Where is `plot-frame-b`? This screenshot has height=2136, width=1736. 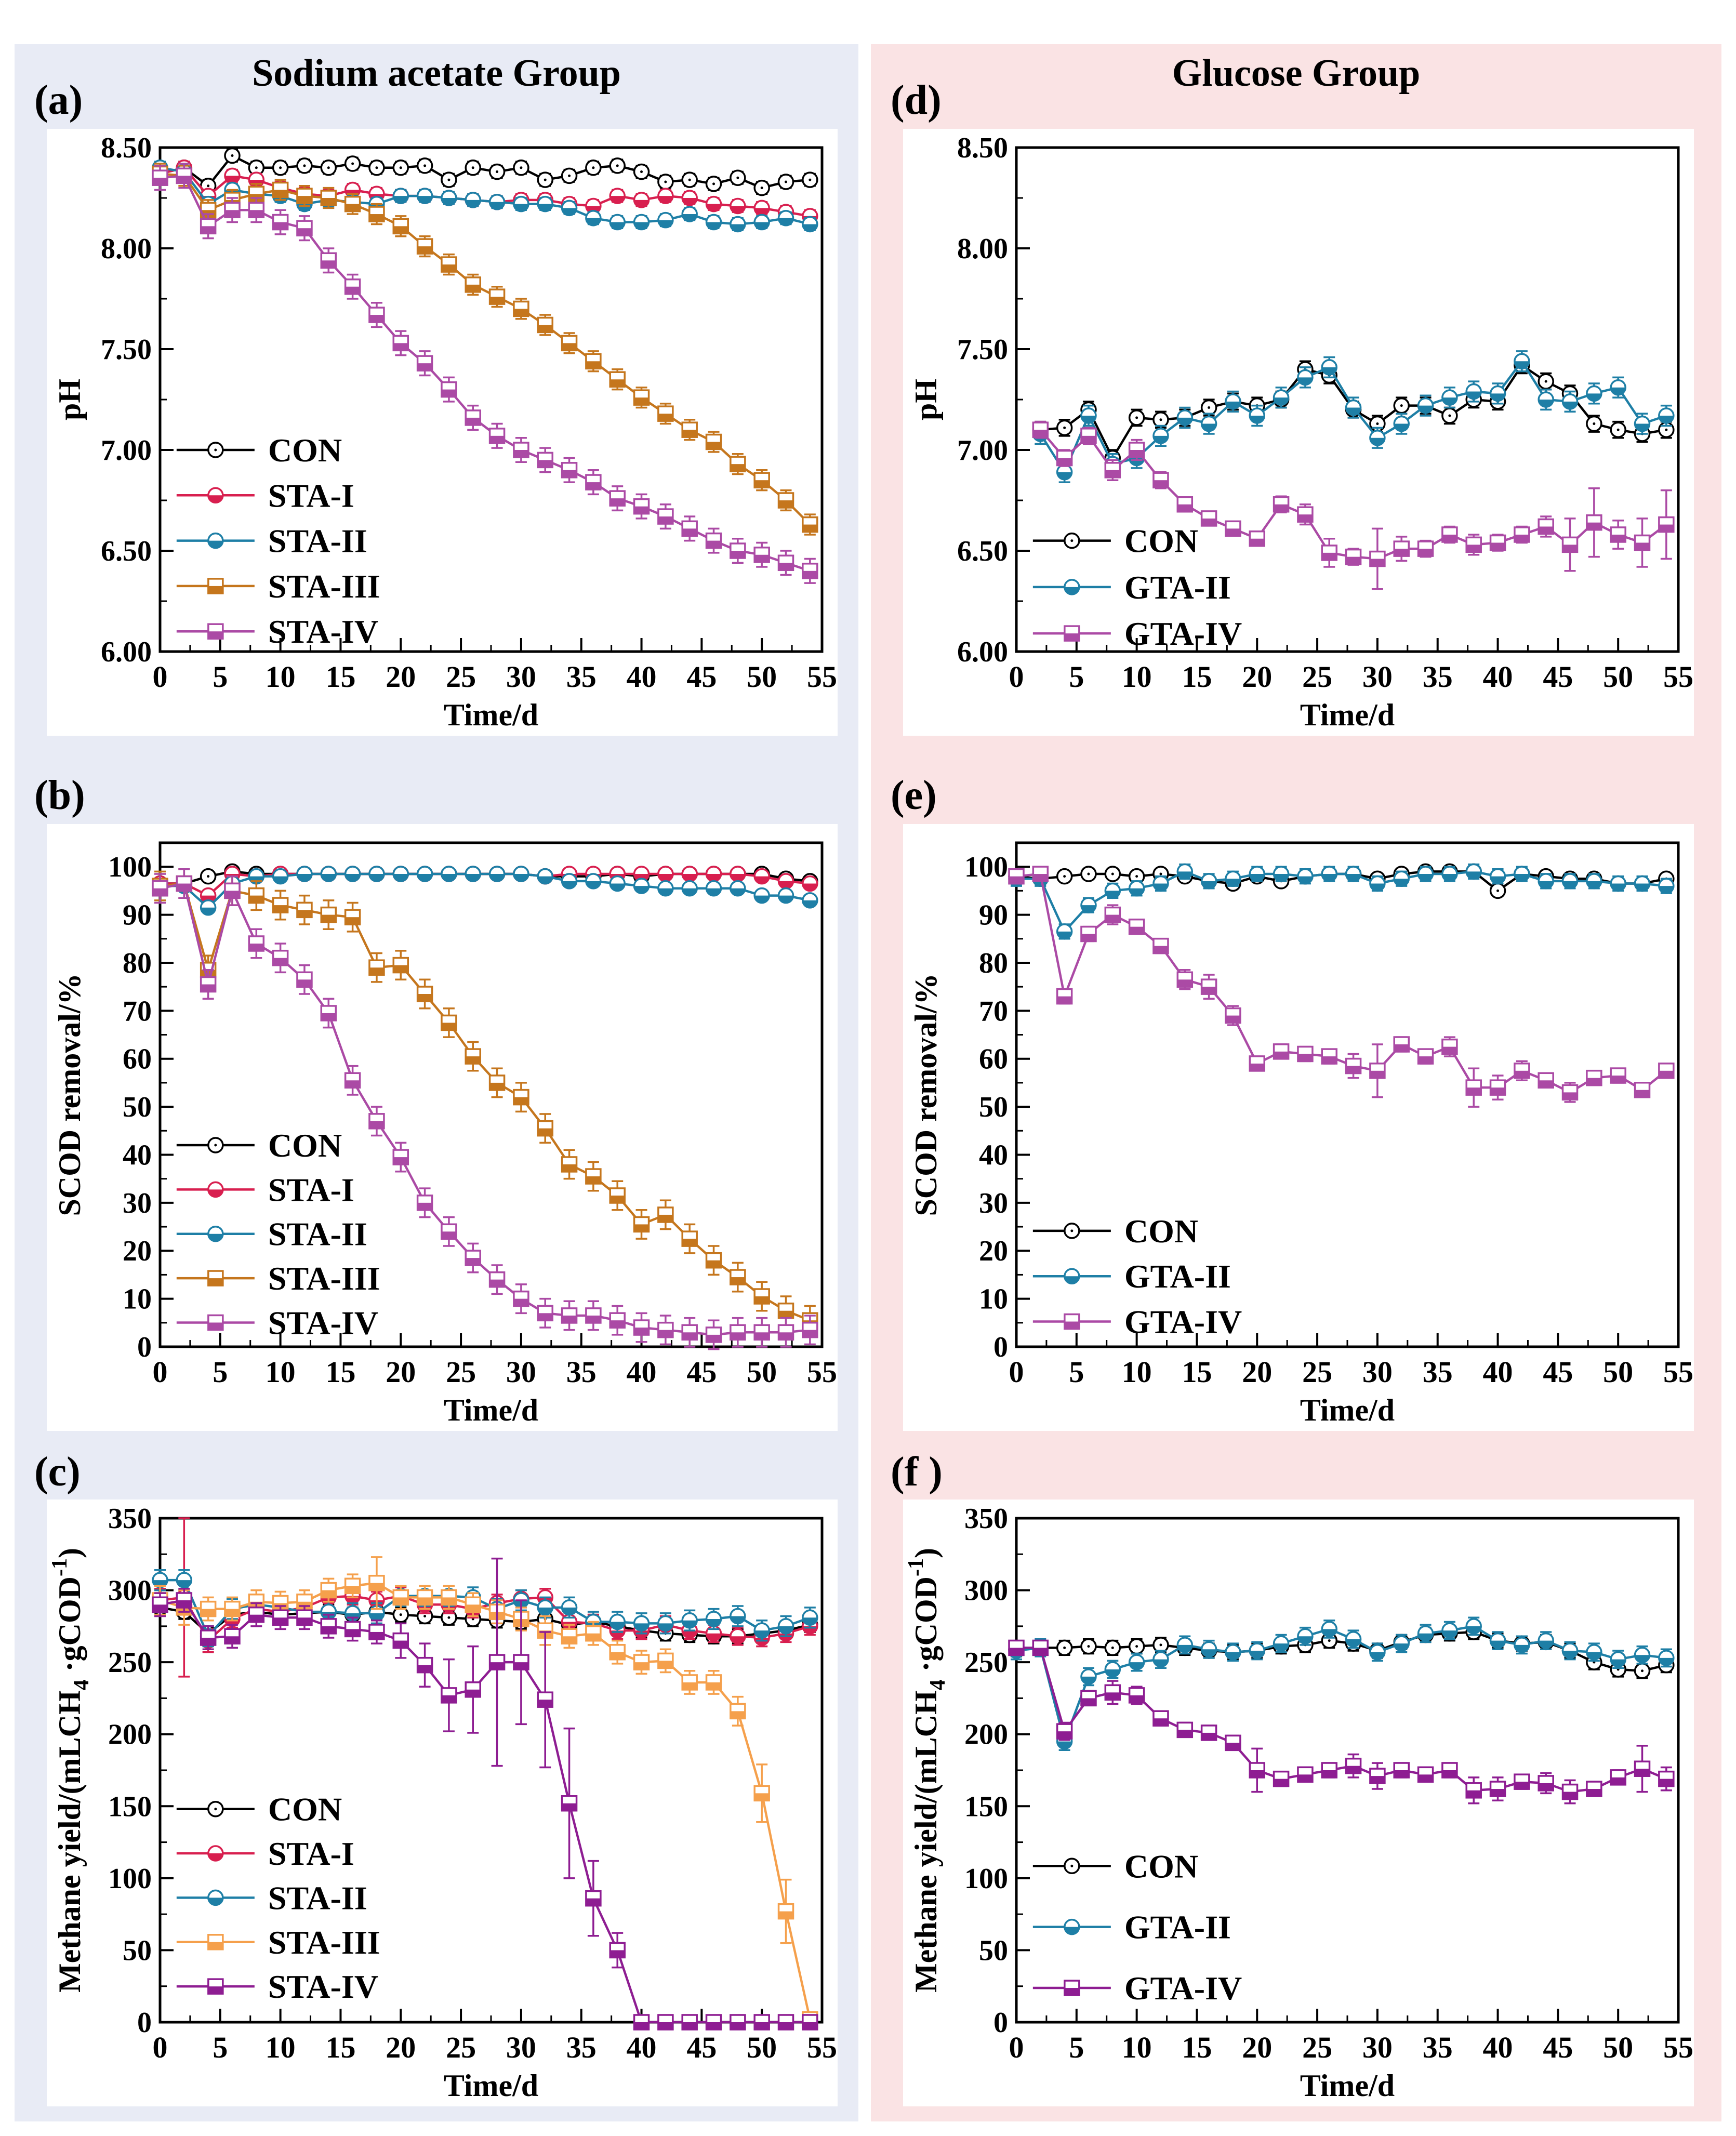
plot-frame-b is located at coordinates (491, 1094).